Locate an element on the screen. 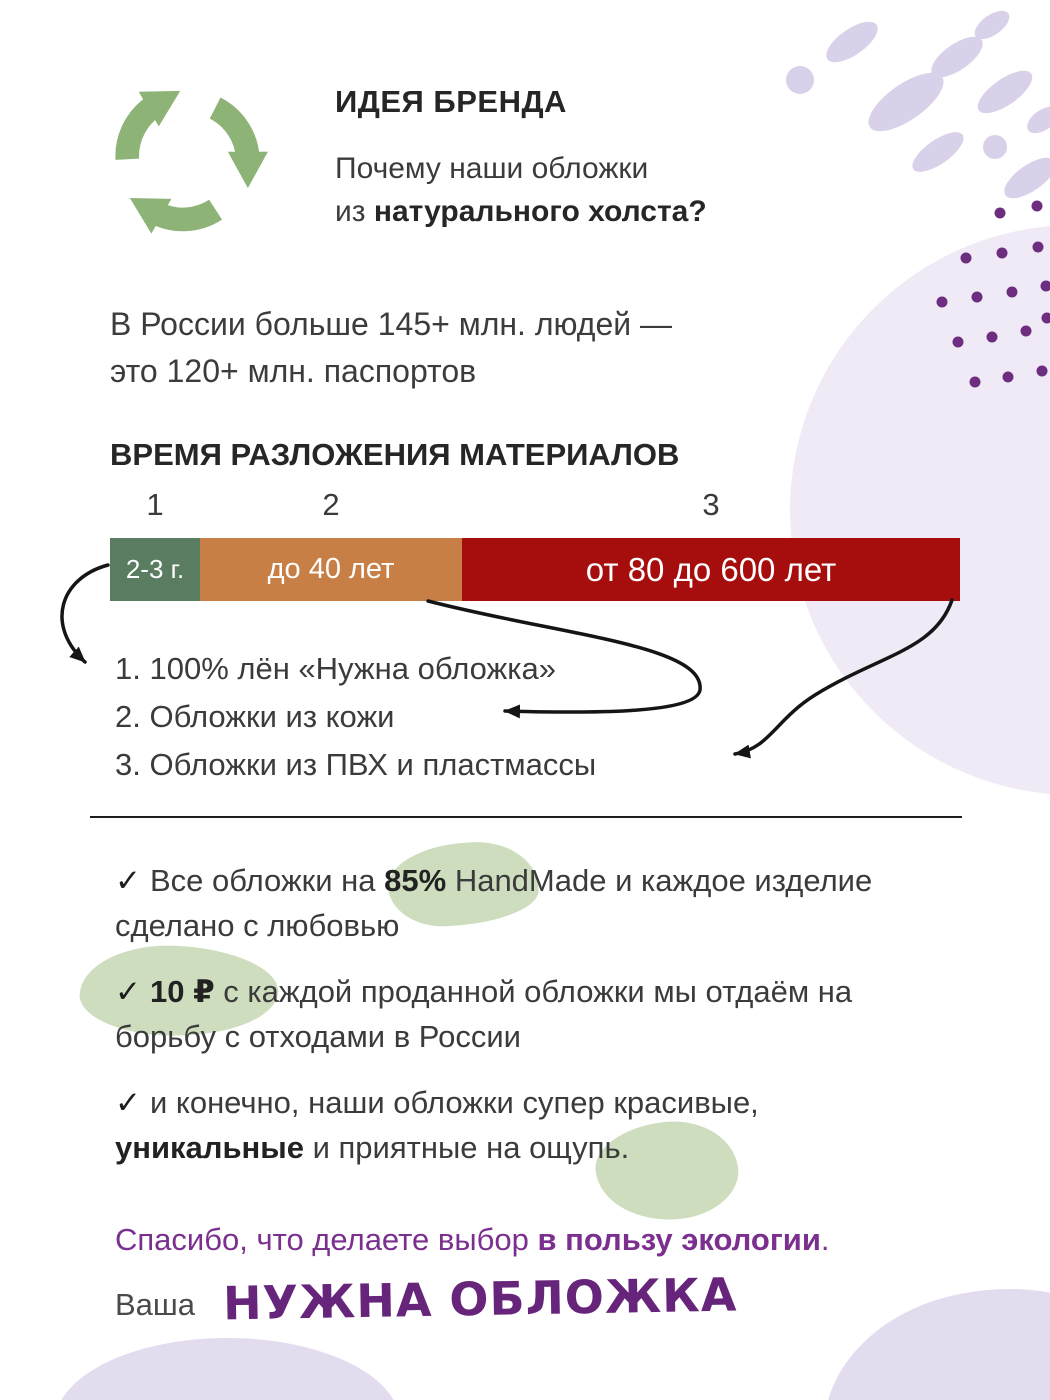 This screenshot has height=1400, width=1050. bar-segment-flax: 2-3 г. is located at coordinates (155, 569).